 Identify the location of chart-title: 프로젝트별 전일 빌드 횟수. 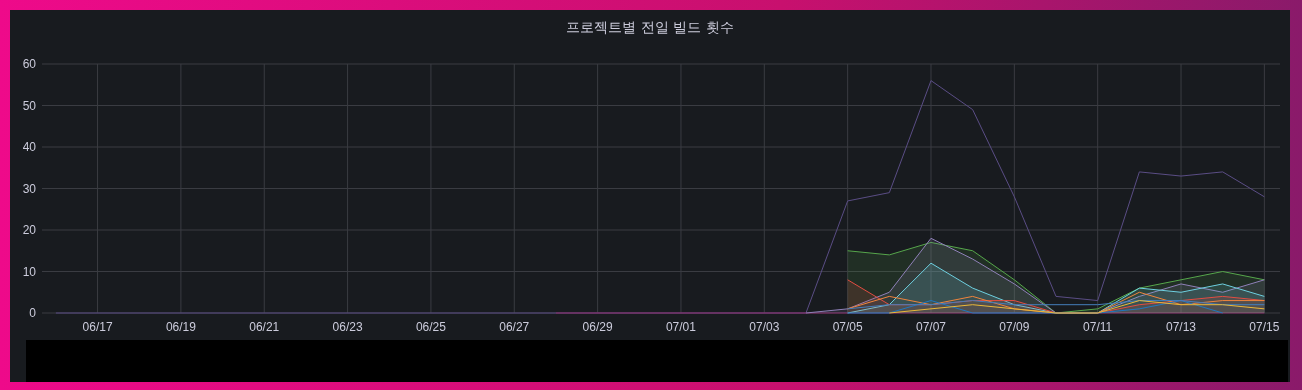
(650, 27).